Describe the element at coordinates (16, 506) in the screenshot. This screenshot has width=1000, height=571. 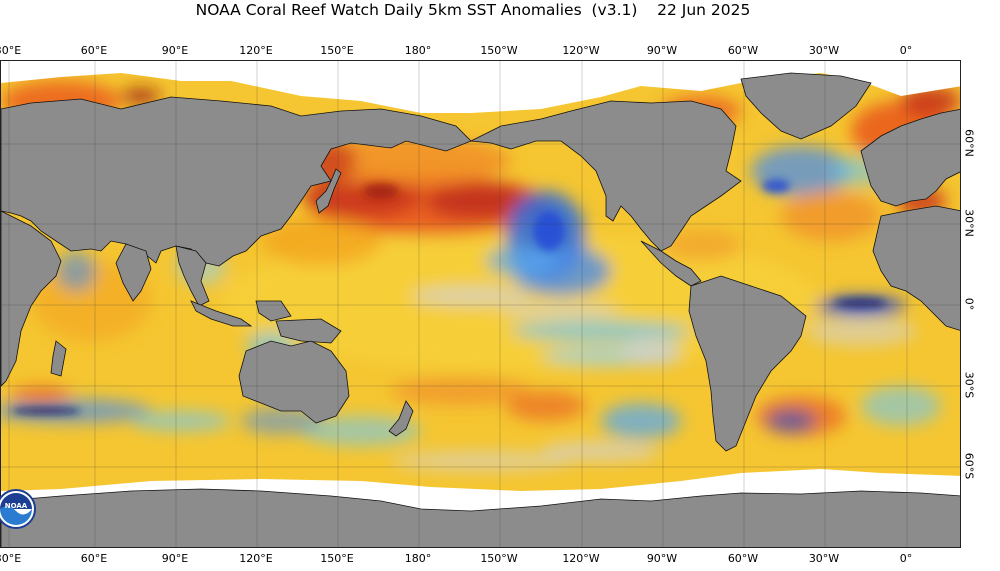
I see `noaa-logo-text: NOAA` at that location.